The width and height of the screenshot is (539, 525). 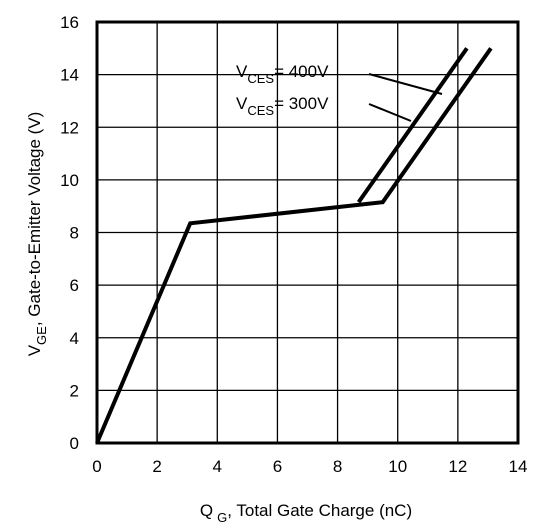 What do you see at coordinates (339, 78) in the screenshot?
I see `annotation-vces-400: VCES= 400V` at bounding box center [339, 78].